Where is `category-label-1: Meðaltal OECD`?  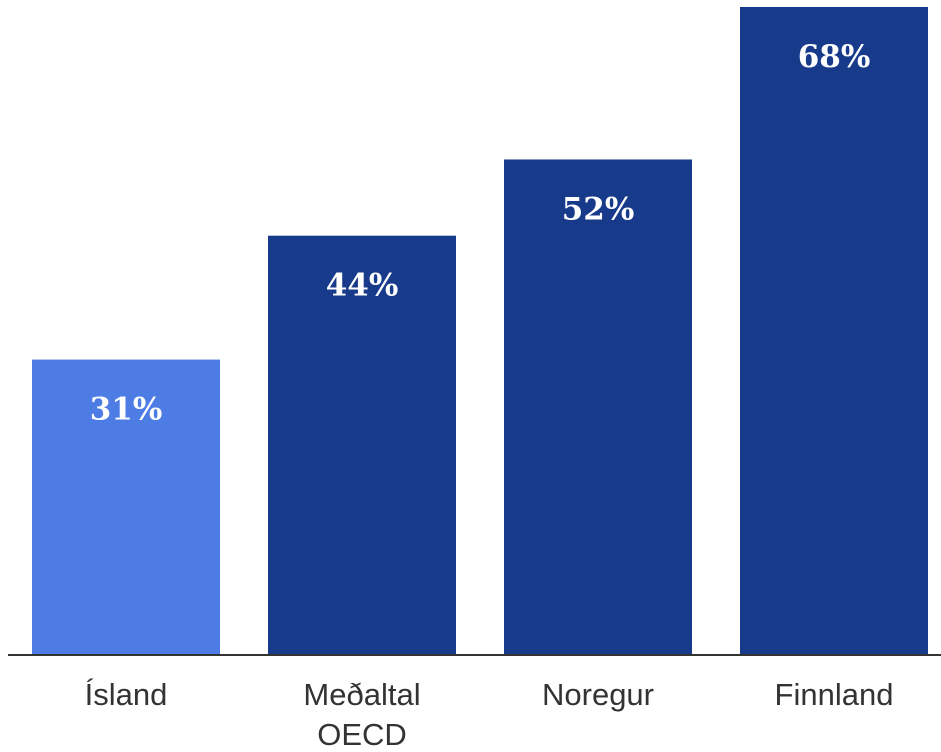 category-label-1: Meðaltal OECD is located at coordinates (361, 714).